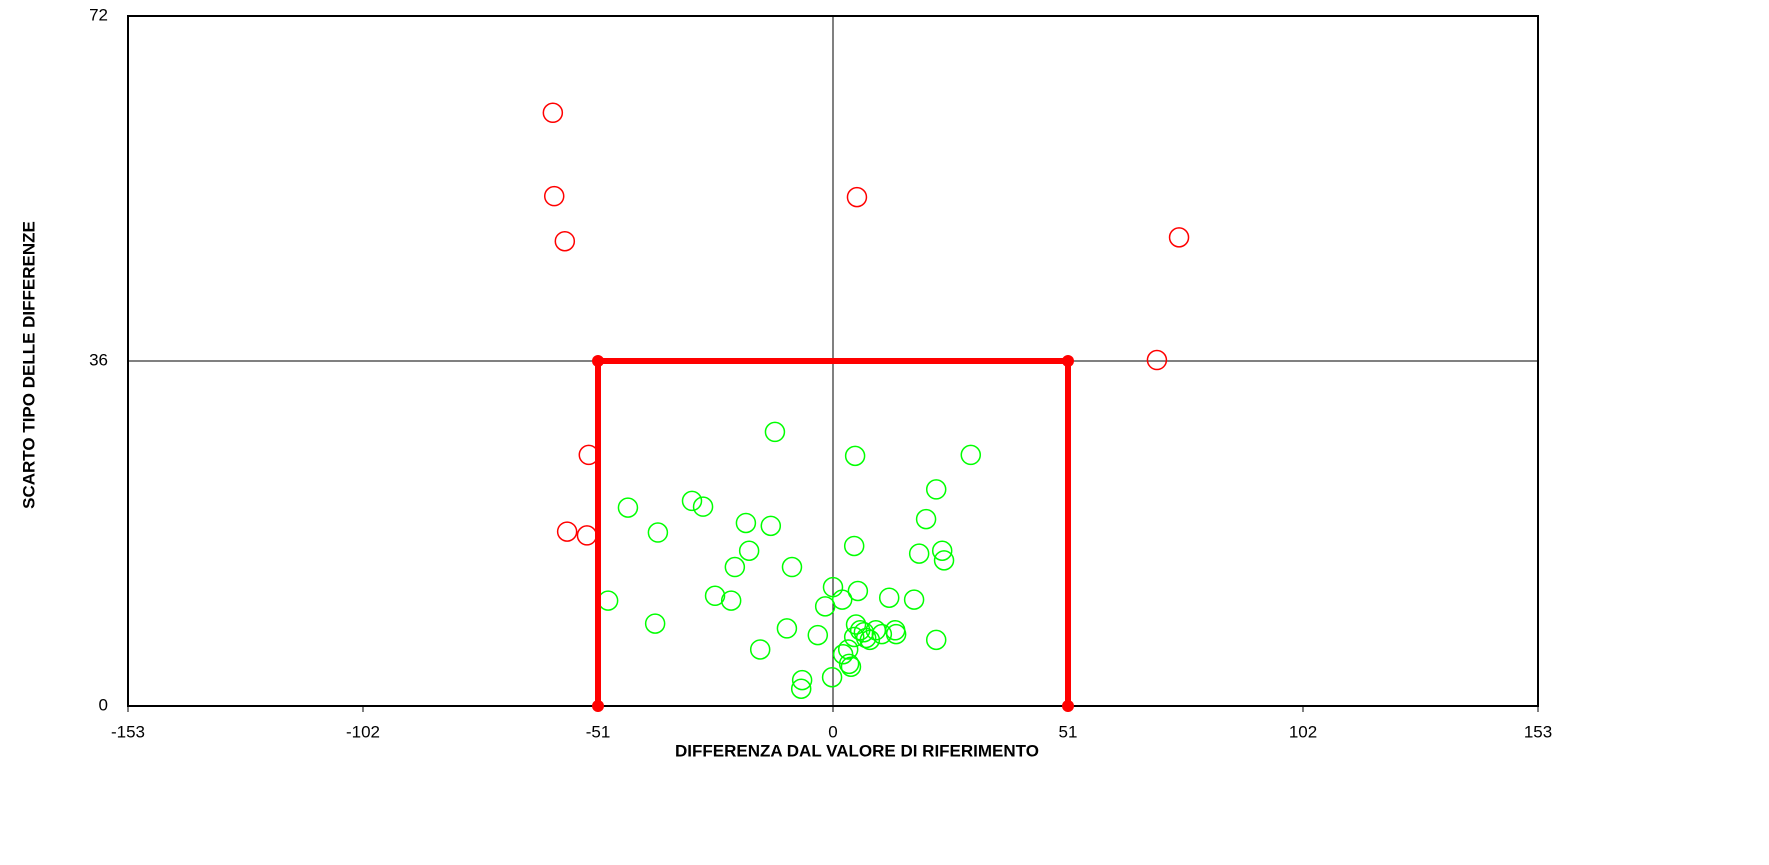 This screenshot has width=1769, height=865. I want to click on x-tick-label: -51, so click(598, 731).